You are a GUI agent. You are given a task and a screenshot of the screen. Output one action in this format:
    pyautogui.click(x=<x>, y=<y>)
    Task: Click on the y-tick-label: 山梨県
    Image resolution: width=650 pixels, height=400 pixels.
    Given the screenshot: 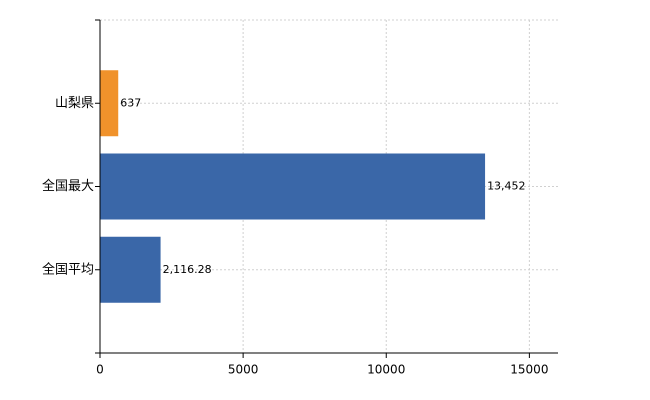 What is the action you would take?
    pyautogui.click(x=74, y=103)
    